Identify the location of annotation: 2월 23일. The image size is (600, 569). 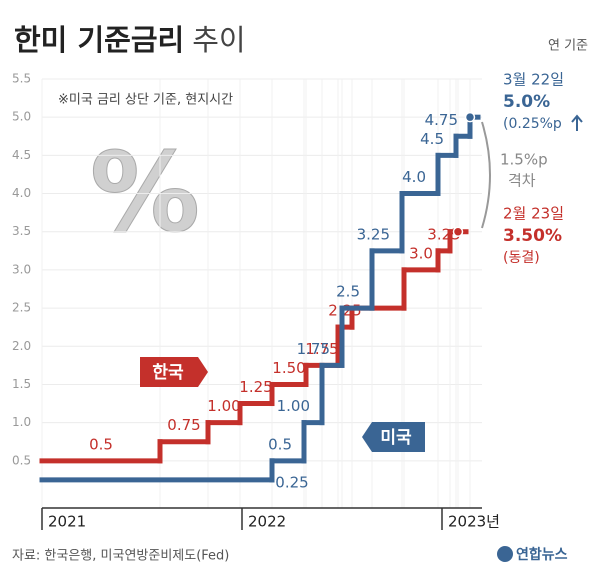
(533, 214).